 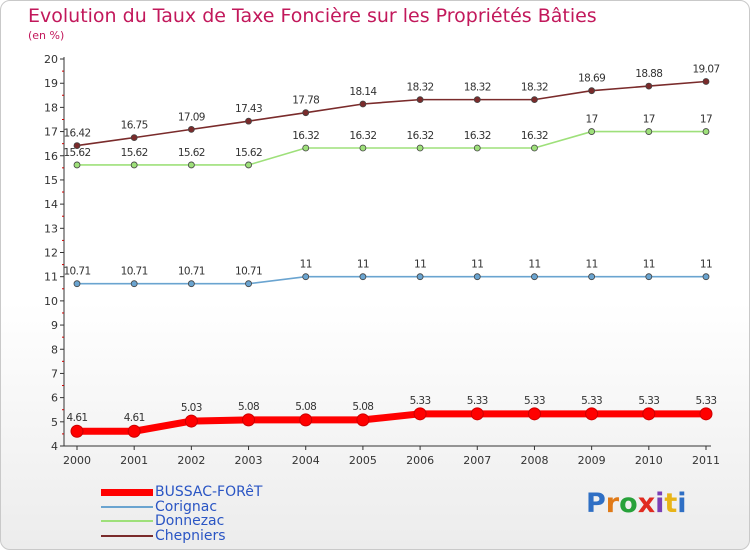 What do you see at coordinates (54, 325) in the screenshot?
I see `y-tick-label: 9` at bounding box center [54, 325].